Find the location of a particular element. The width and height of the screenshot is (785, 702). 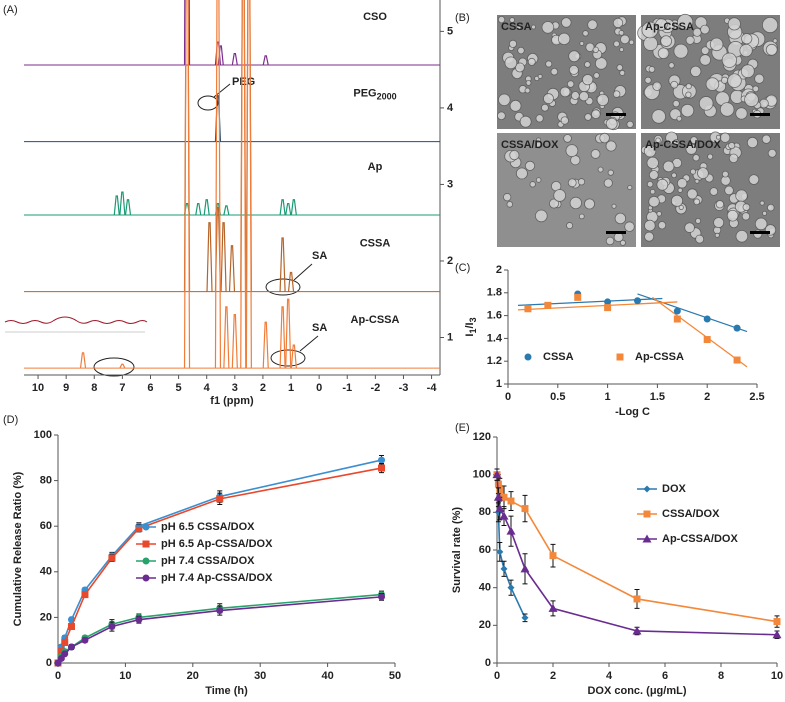

trace-label-text: PEG is located at coordinates (364, 93).